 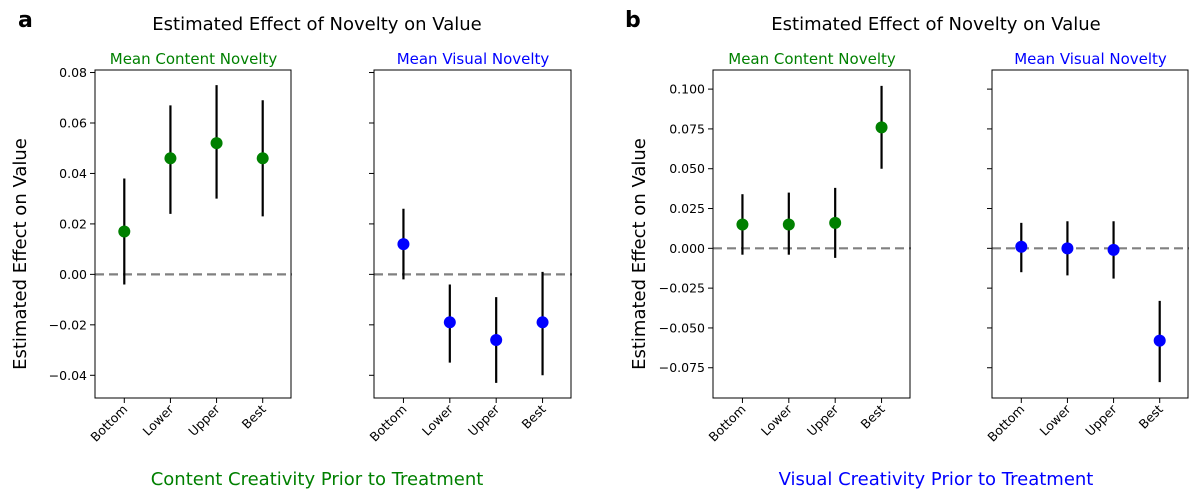 What do you see at coordinates (170, 158) in the screenshot?
I see `point-a-content-lower` at bounding box center [170, 158].